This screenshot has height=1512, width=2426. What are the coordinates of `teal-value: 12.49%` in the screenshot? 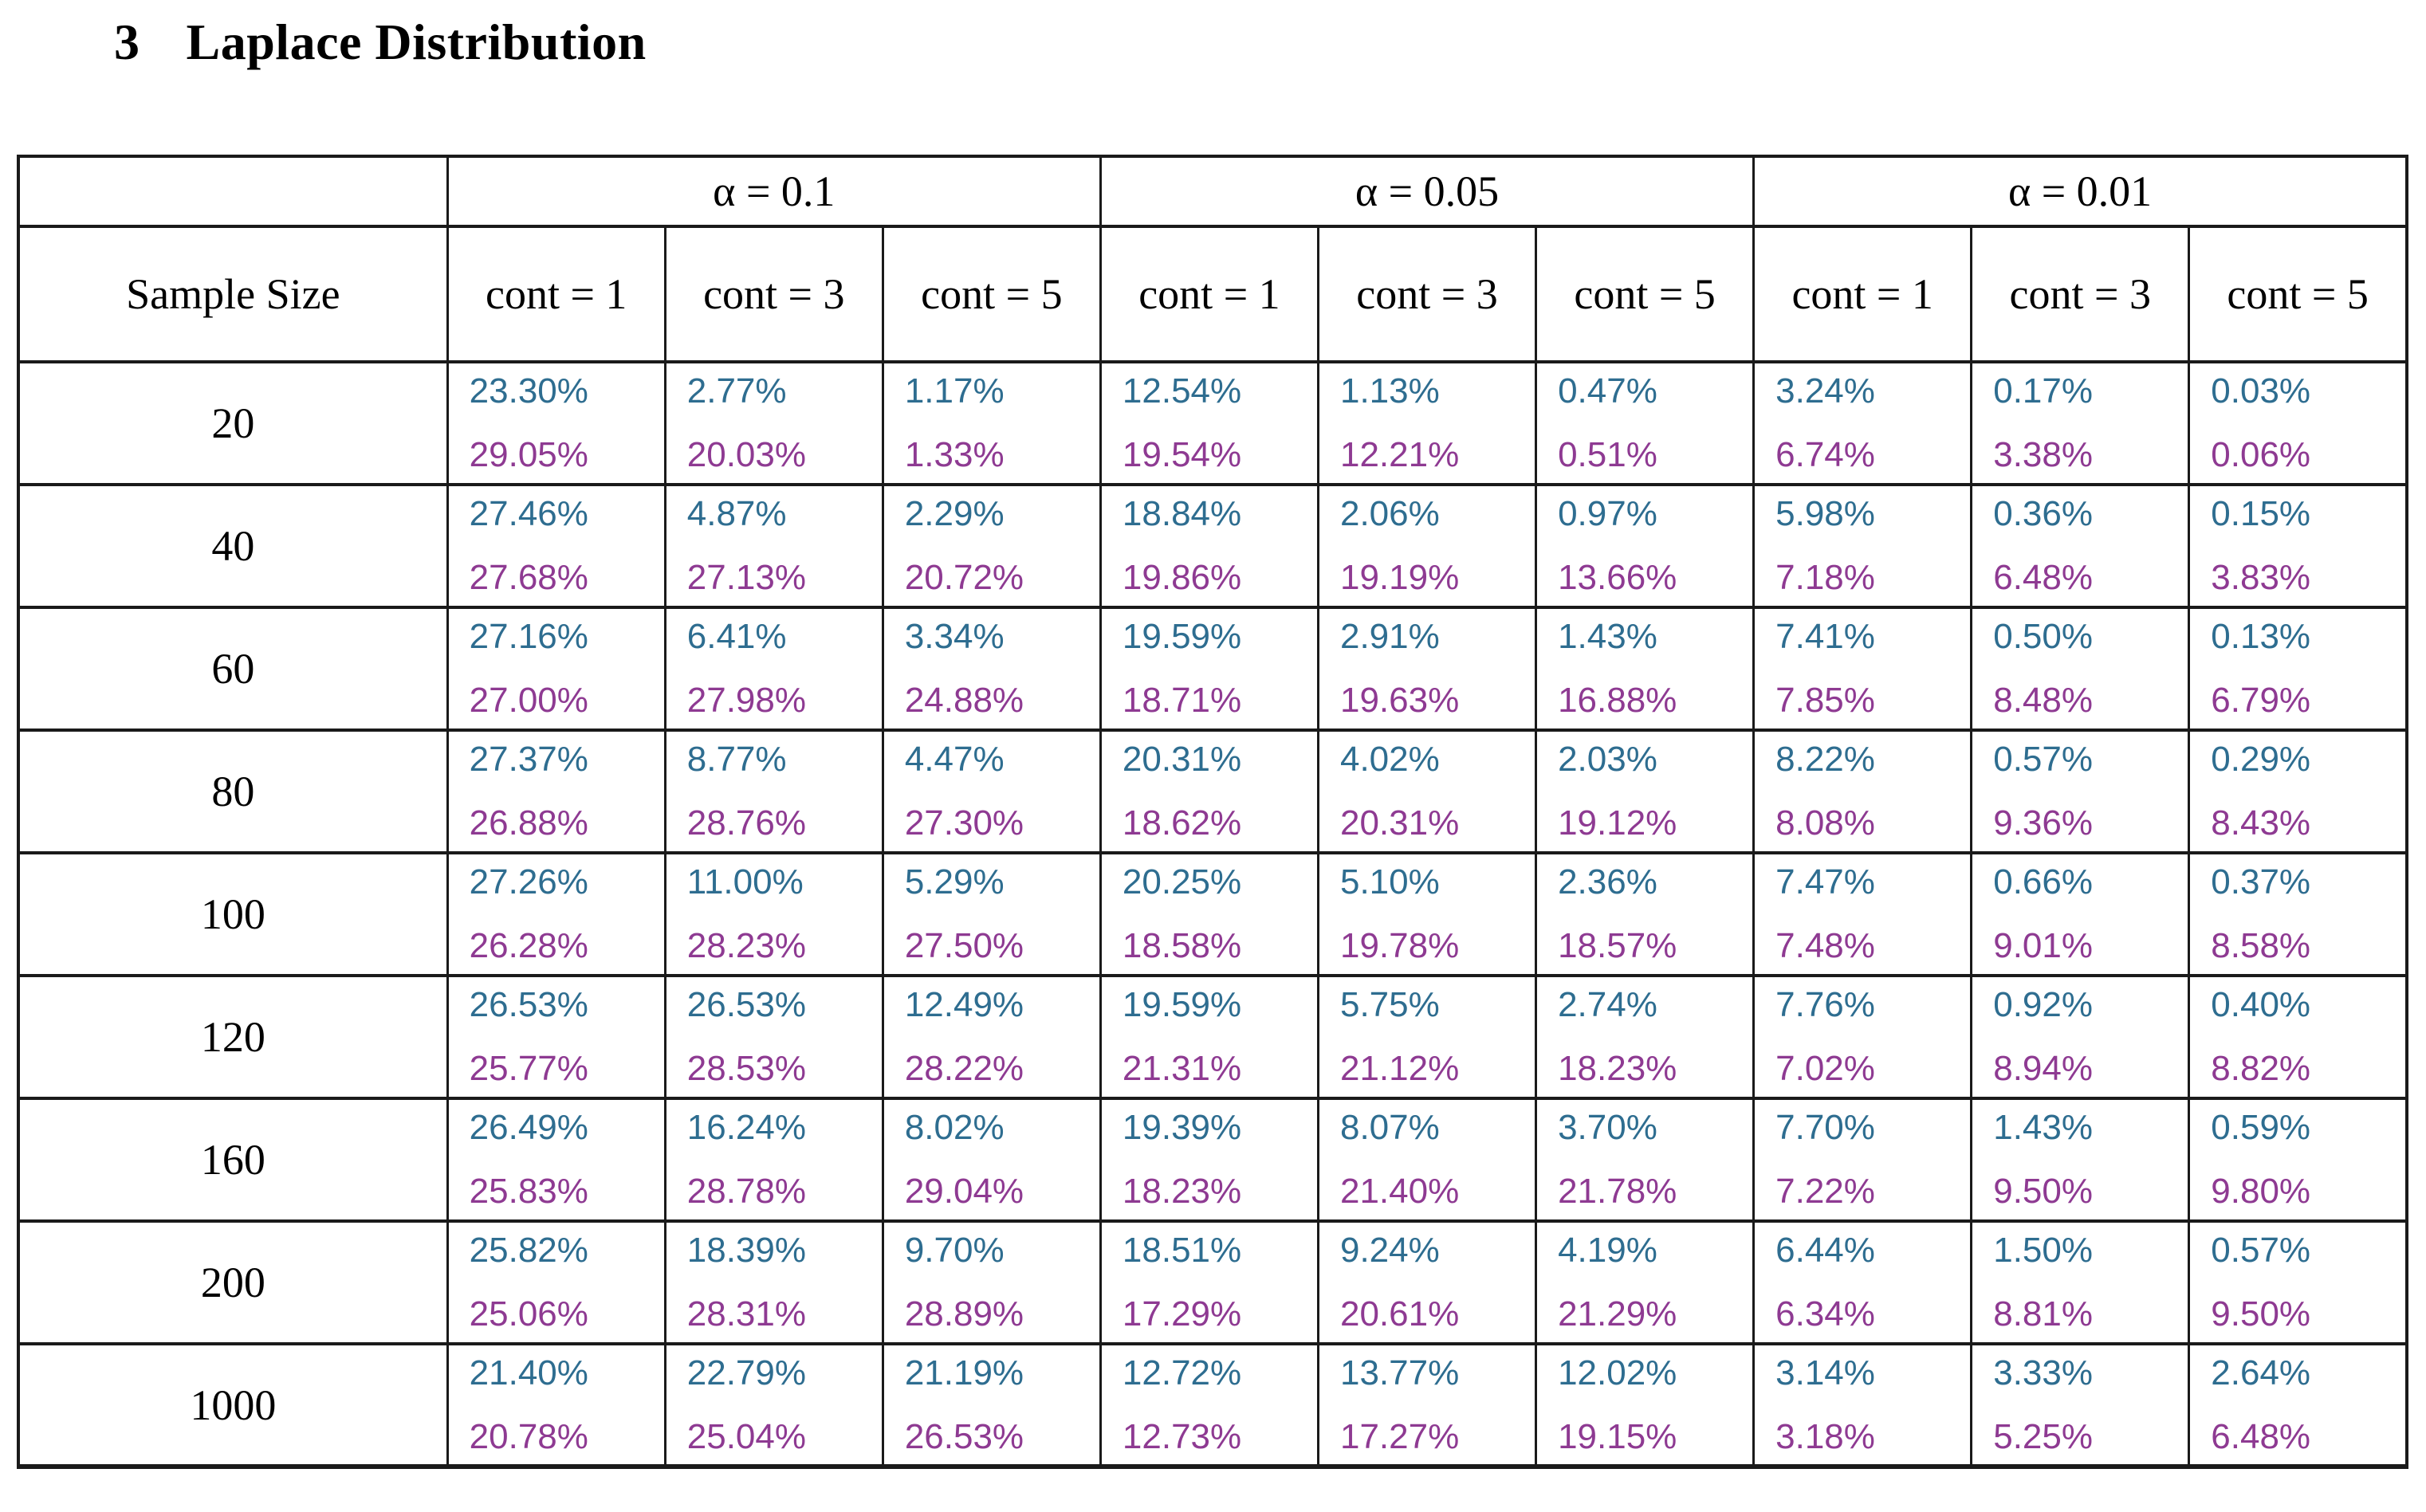 It's located at (964, 1004).